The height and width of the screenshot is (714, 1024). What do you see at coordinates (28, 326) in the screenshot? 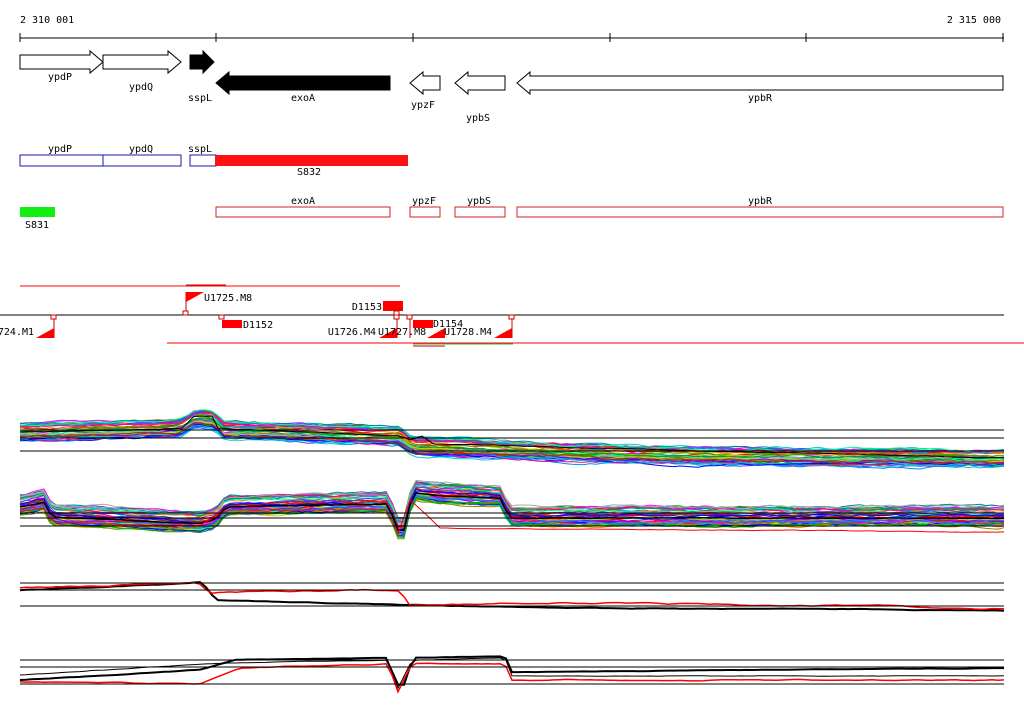
I see `feature-724.M1: 724.M1` at bounding box center [28, 326].